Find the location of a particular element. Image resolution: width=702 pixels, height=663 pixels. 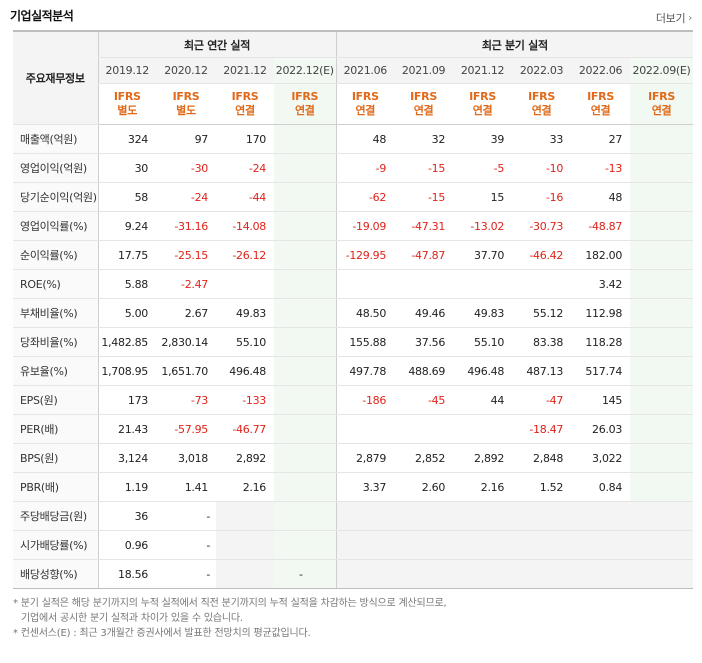

period-header: 2021.09 is located at coordinates (424, 70).